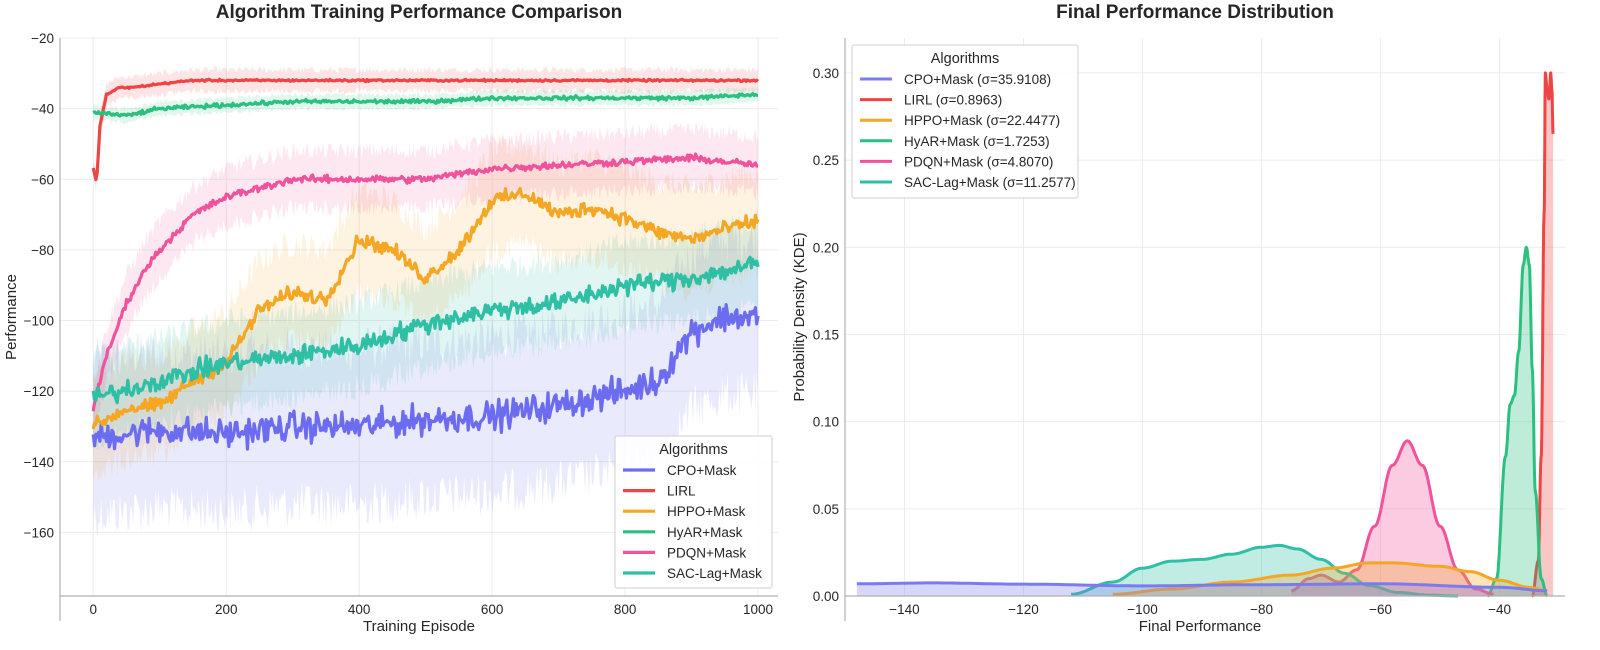 This screenshot has height=650, width=1600. What do you see at coordinates (826, 509) in the screenshot?
I see `y-tick-label: 0.05` at bounding box center [826, 509].